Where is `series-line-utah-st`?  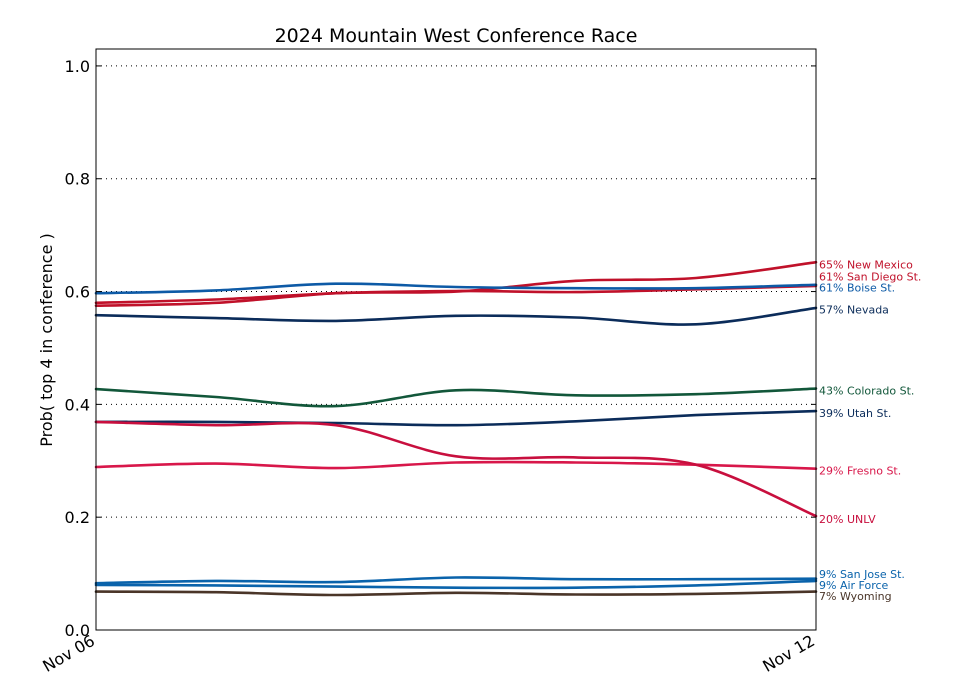
series-line-utah-st is located at coordinates (456, 418).